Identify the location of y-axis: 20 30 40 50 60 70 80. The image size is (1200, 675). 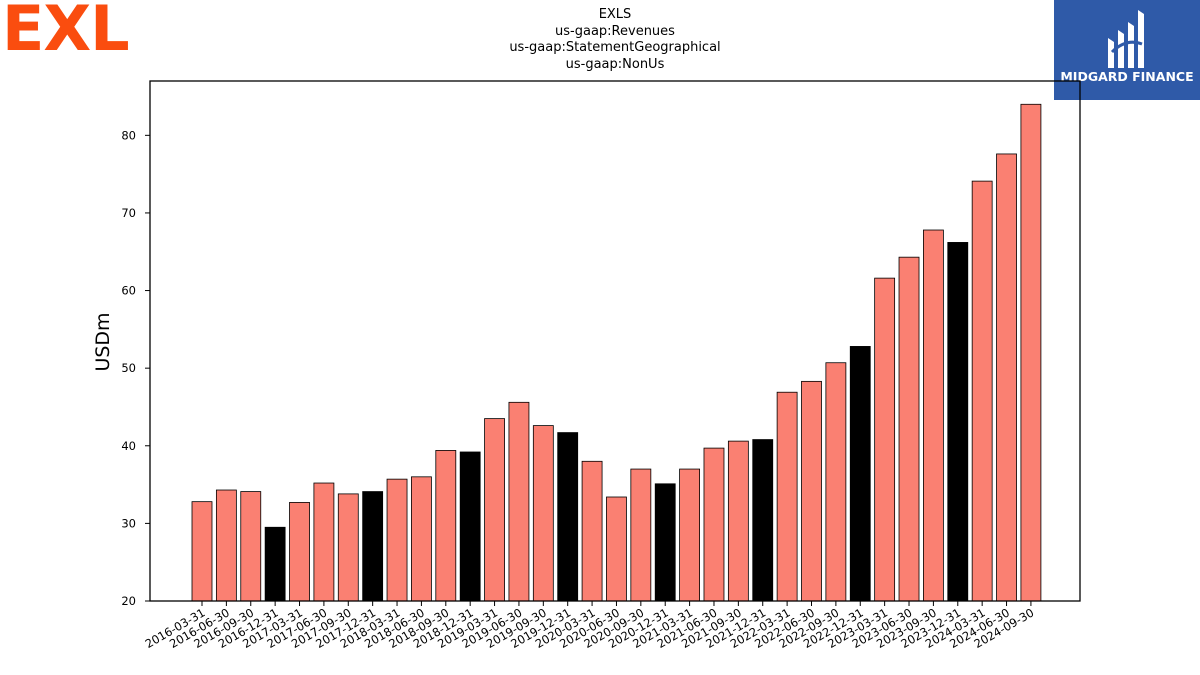
(135, 368).